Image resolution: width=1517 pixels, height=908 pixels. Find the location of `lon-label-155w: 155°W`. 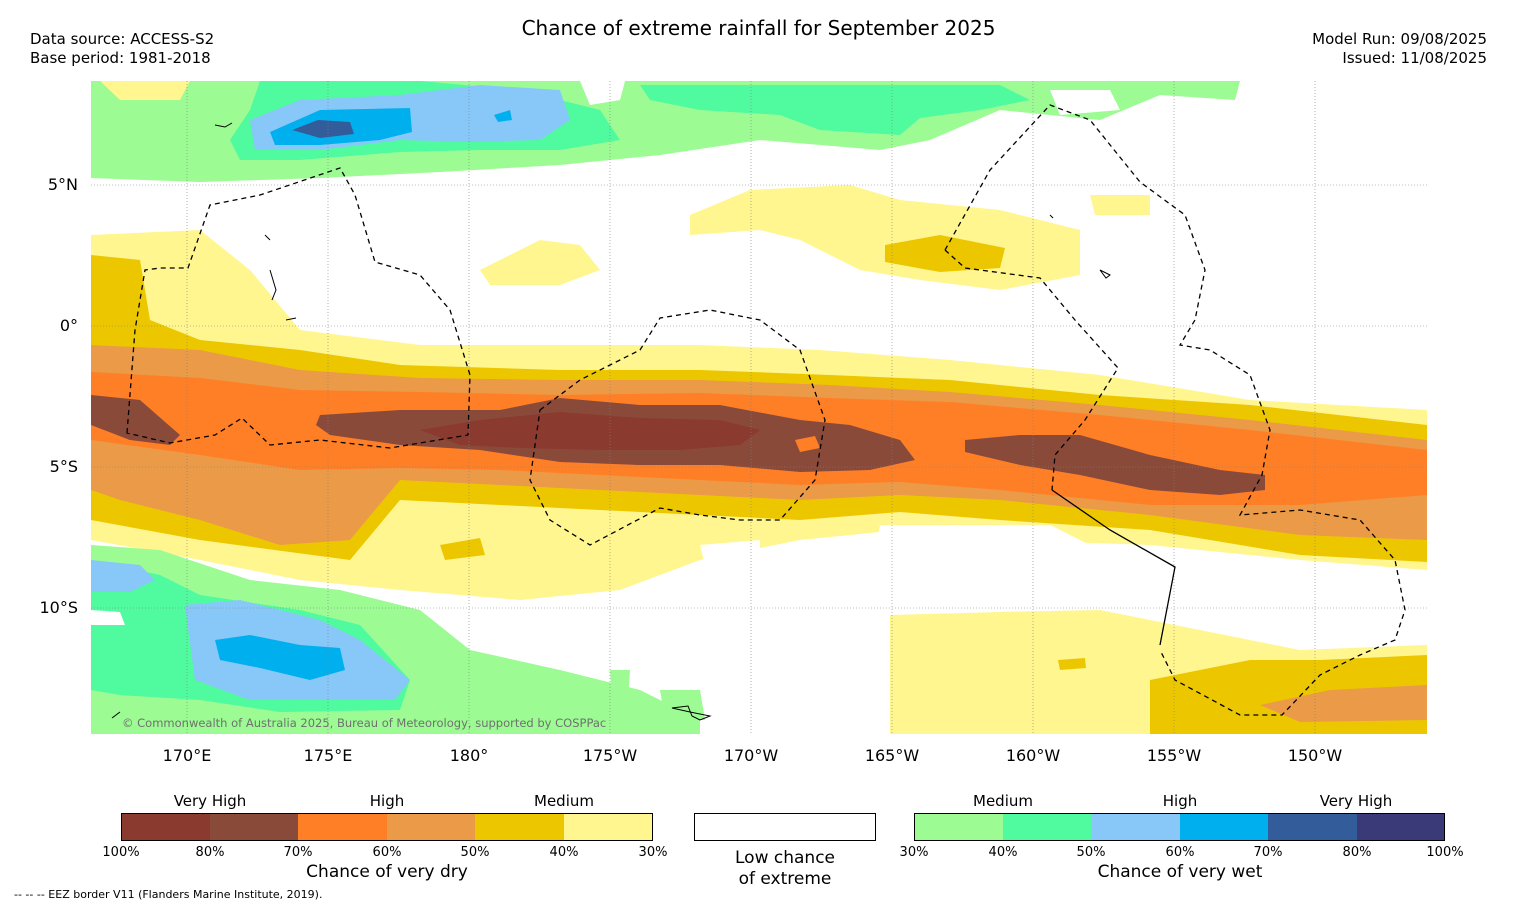

lon-label-155w: 155°W is located at coordinates (1174, 755).